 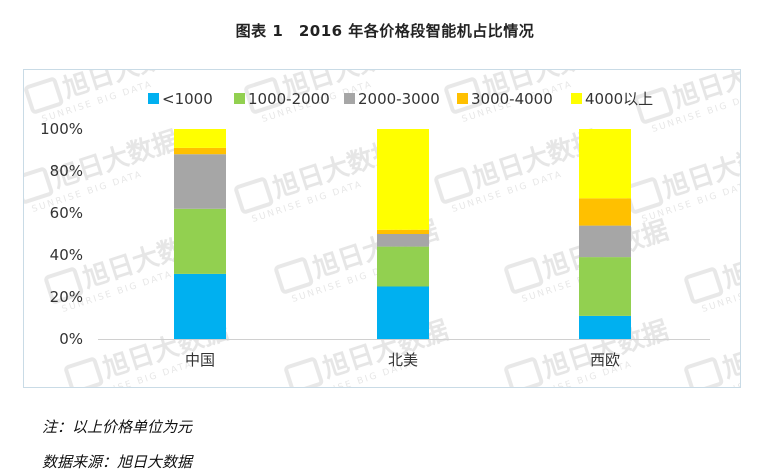 What do you see at coordinates (619, 99) in the screenshot?
I see `legend-label: 4000以上` at bounding box center [619, 99].